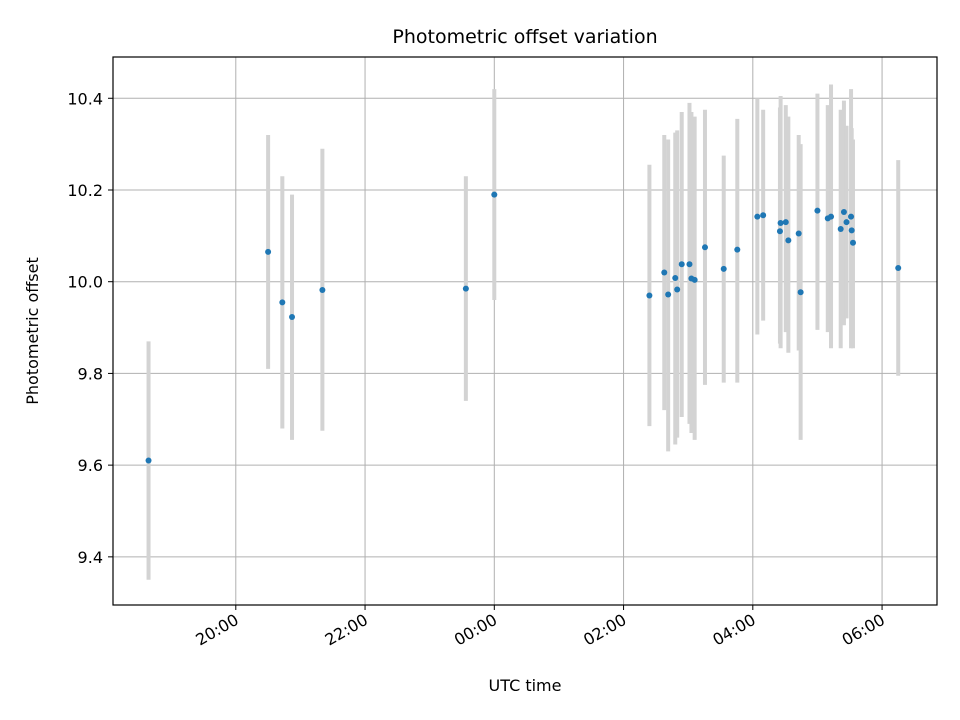  I want to click on y-tick-label: 9.4, so click(90, 557).